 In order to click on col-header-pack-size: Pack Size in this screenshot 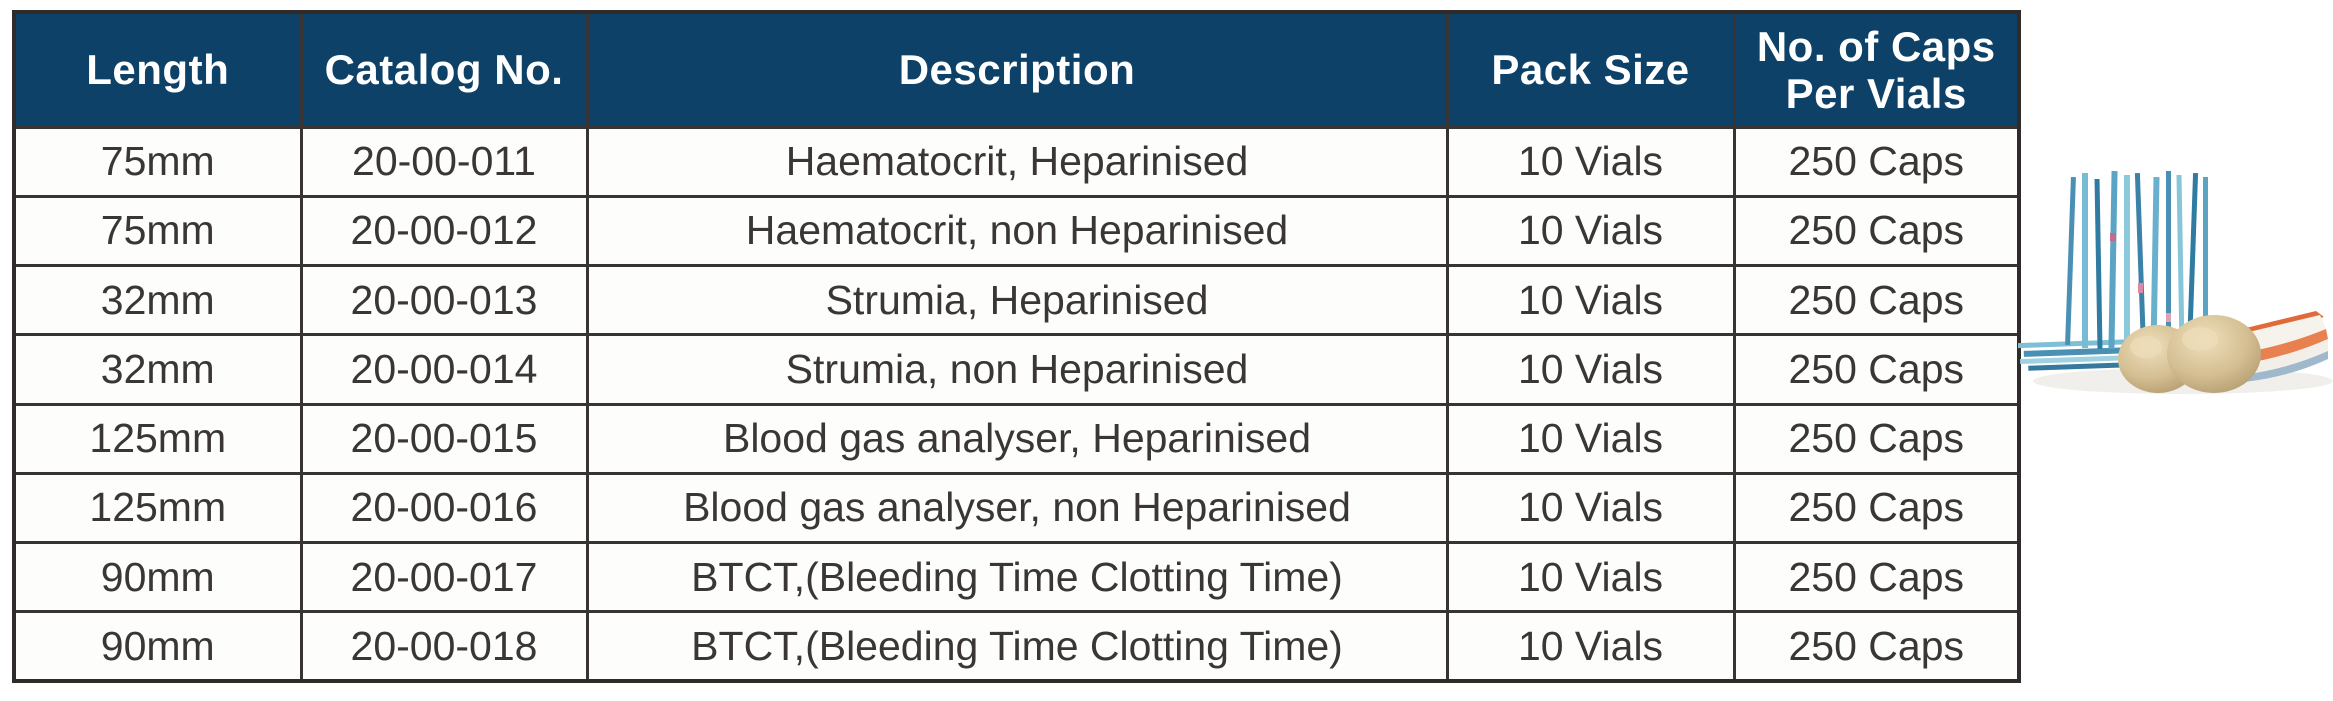, I will do `click(1590, 69)`.